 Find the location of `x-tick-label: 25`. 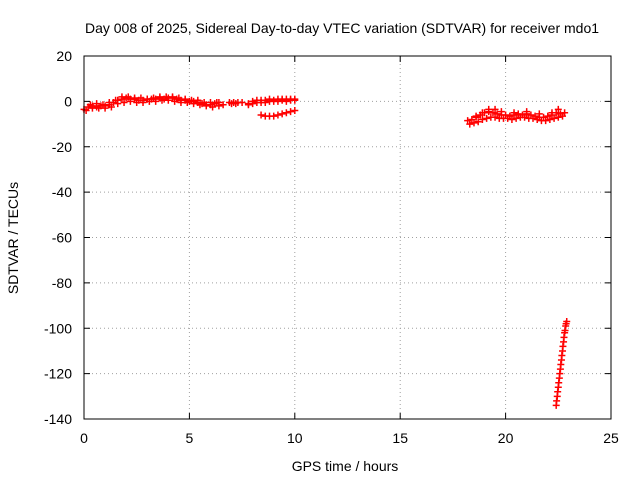

x-tick-label: 25 is located at coordinates (611, 438).